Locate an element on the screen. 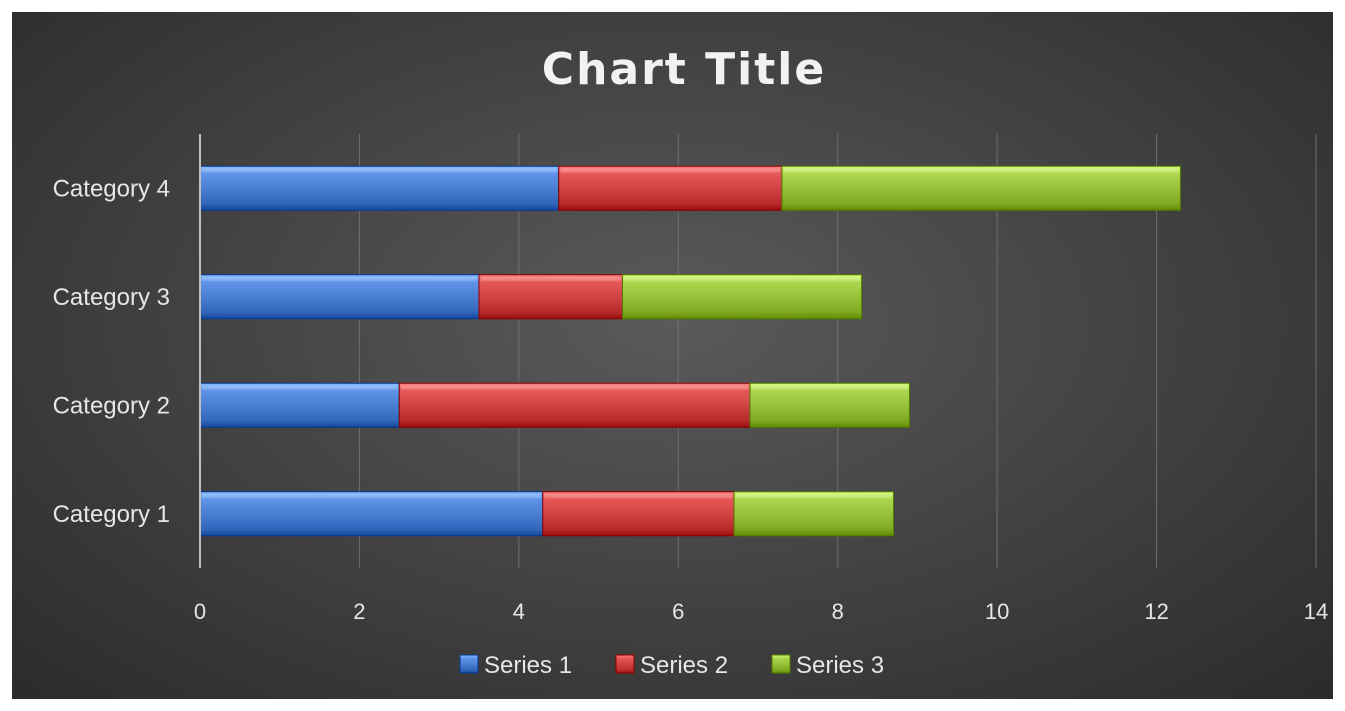 This screenshot has height=711, width=1345. category-label-1: Category 1 is located at coordinates (111, 514).